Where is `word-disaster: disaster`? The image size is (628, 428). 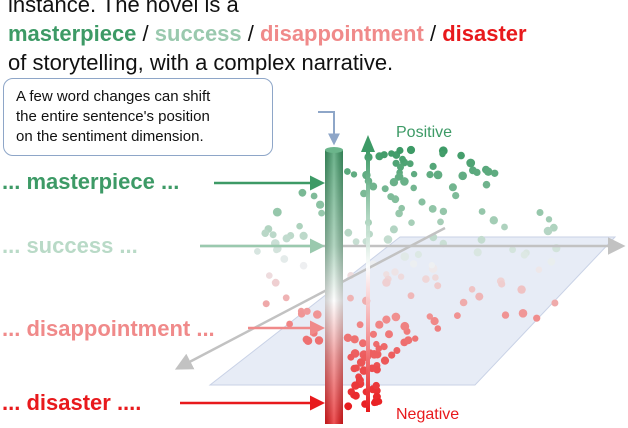 word-disaster: disaster is located at coordinates (484, 33).